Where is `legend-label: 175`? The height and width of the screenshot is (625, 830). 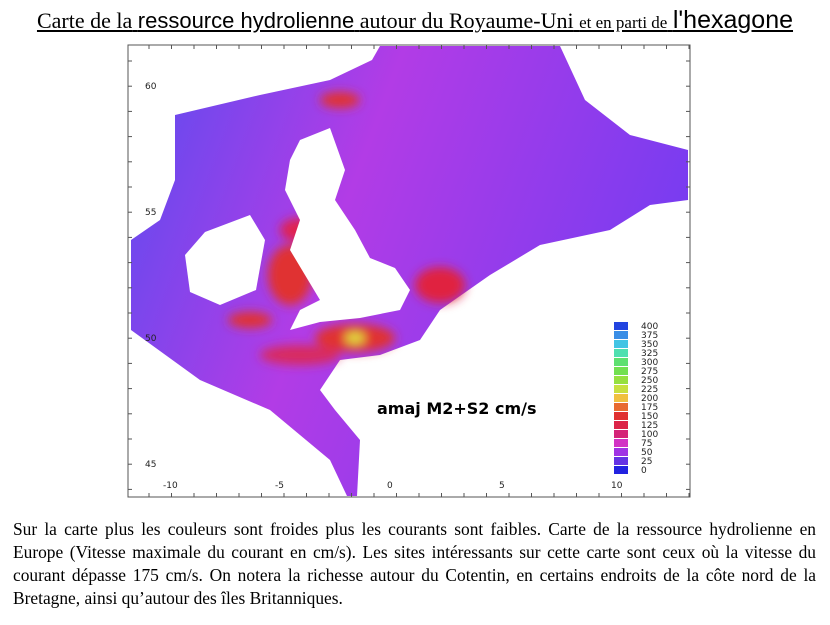 legend-label: 175 is located at coordinates (649, 408).